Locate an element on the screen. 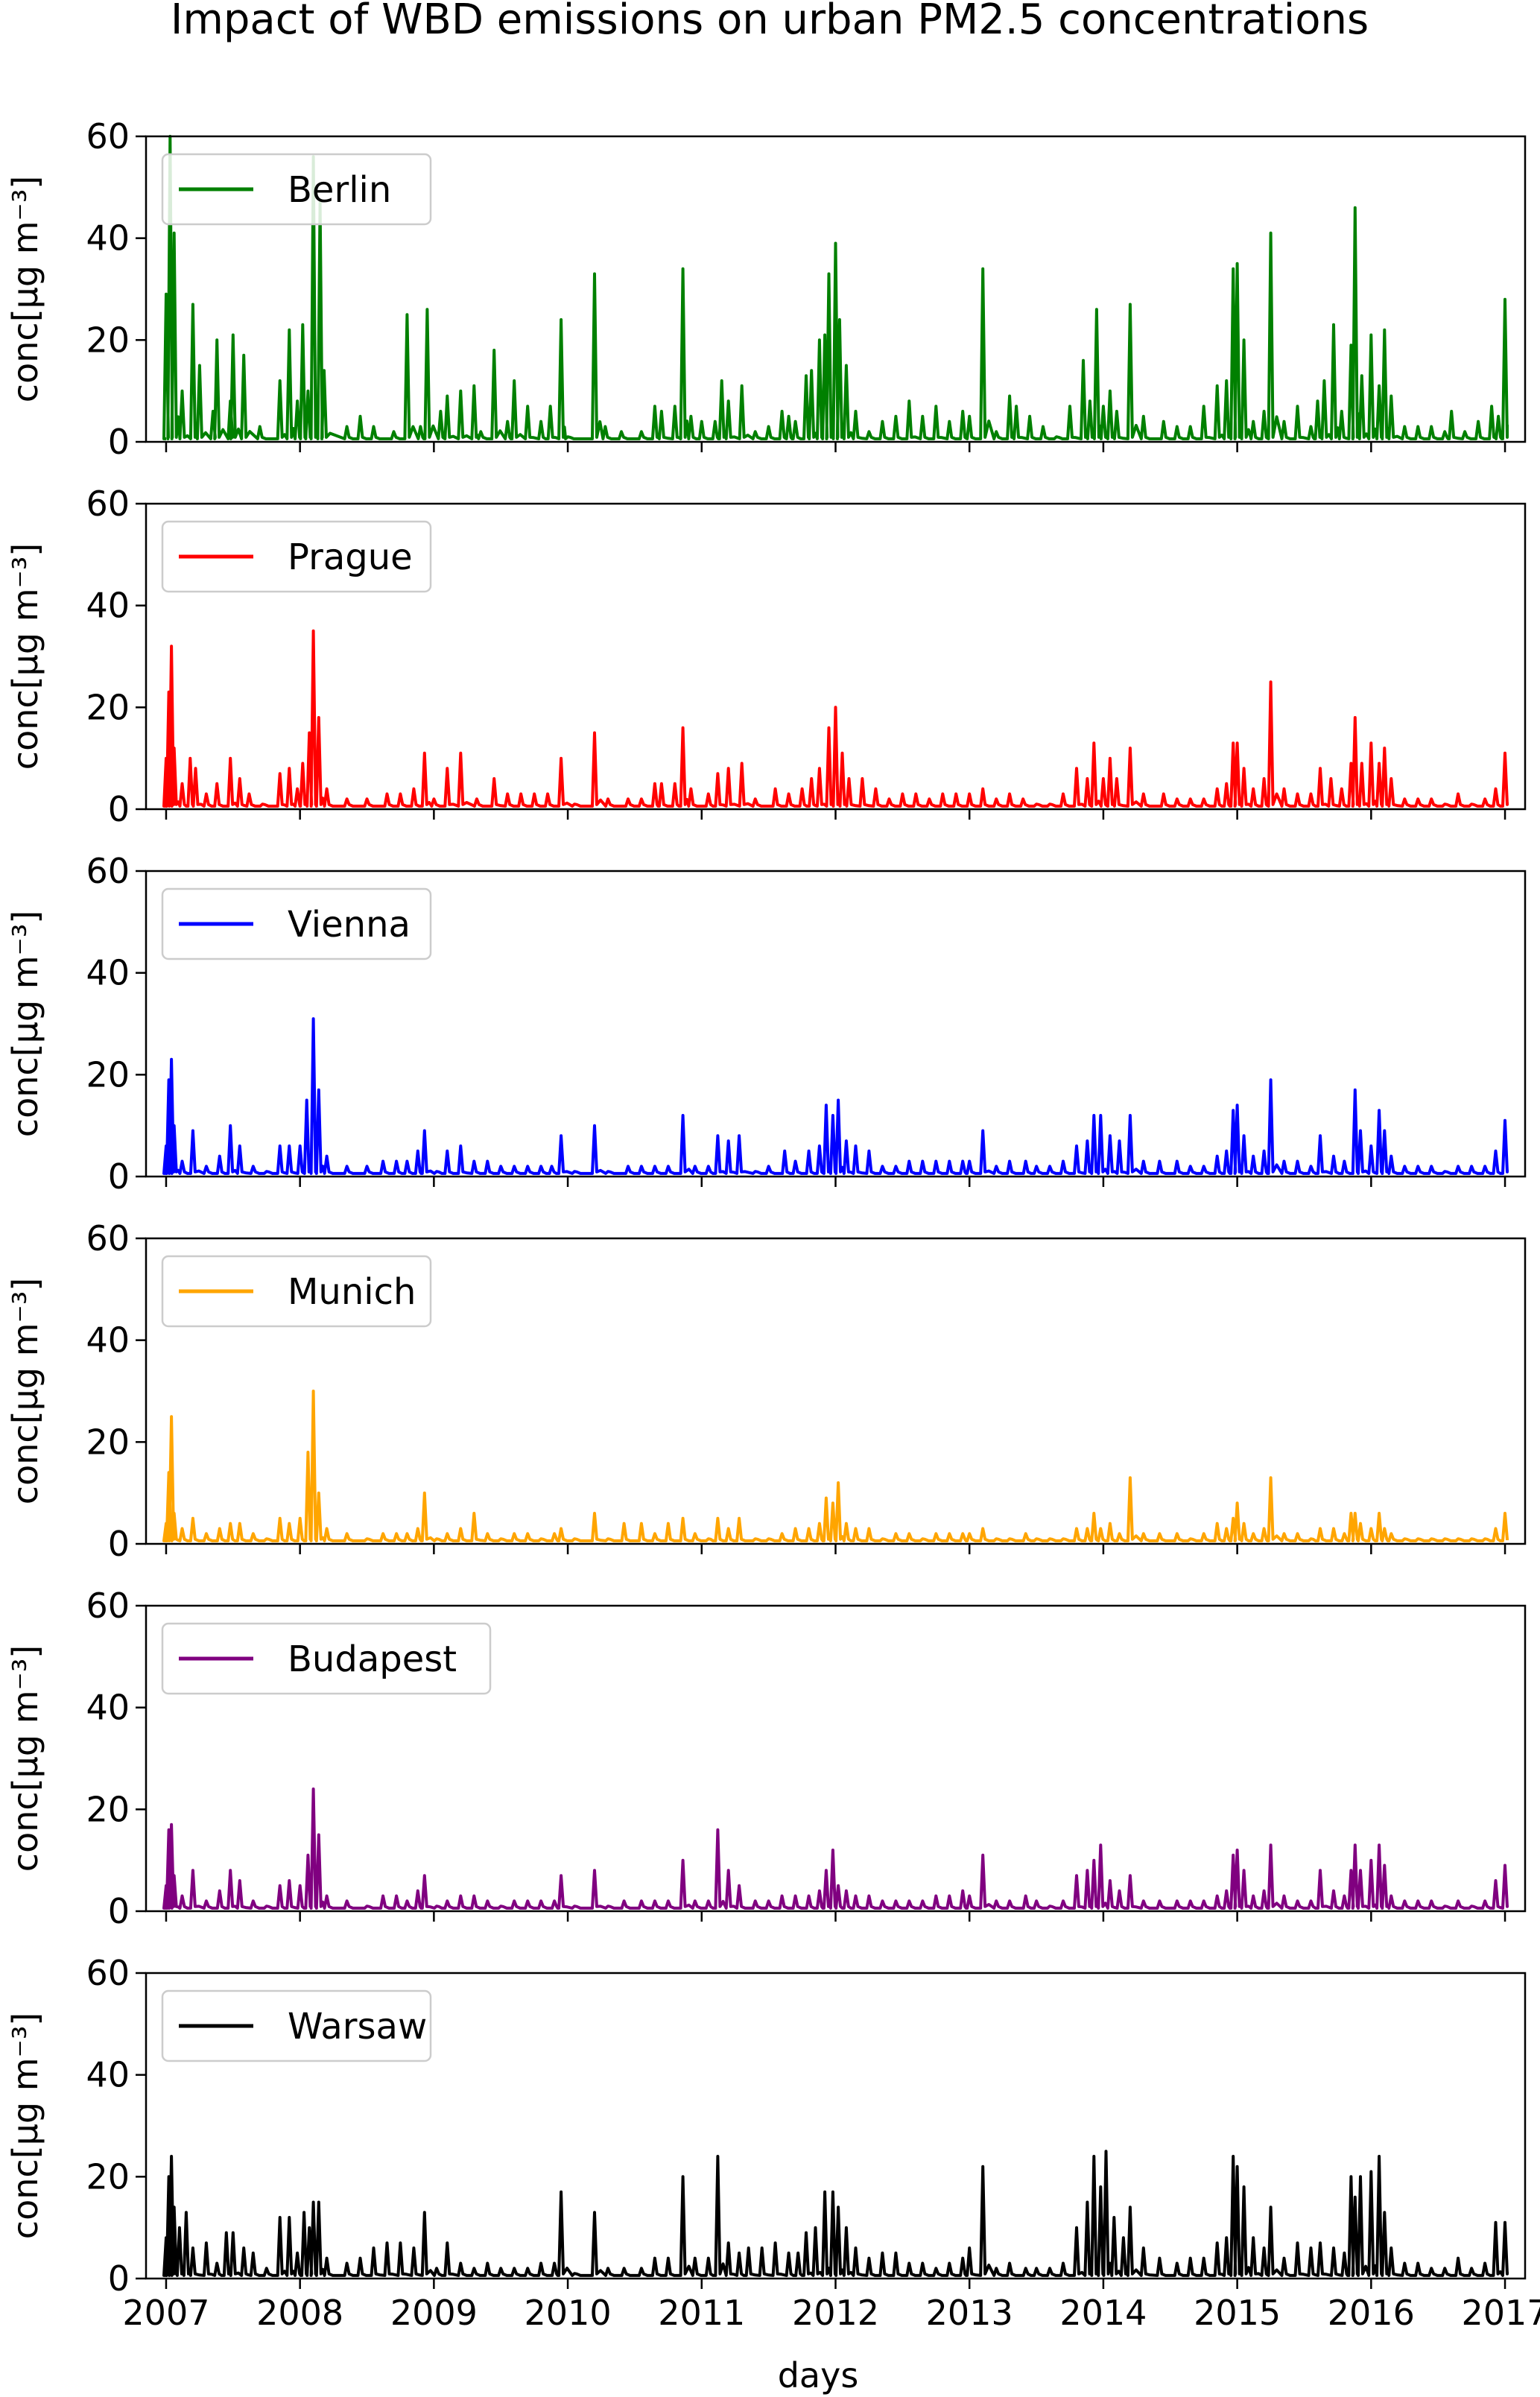 The height and width of the screenshot is (2397, 1540). series-line-berlin is located at coordinates (835, 287).